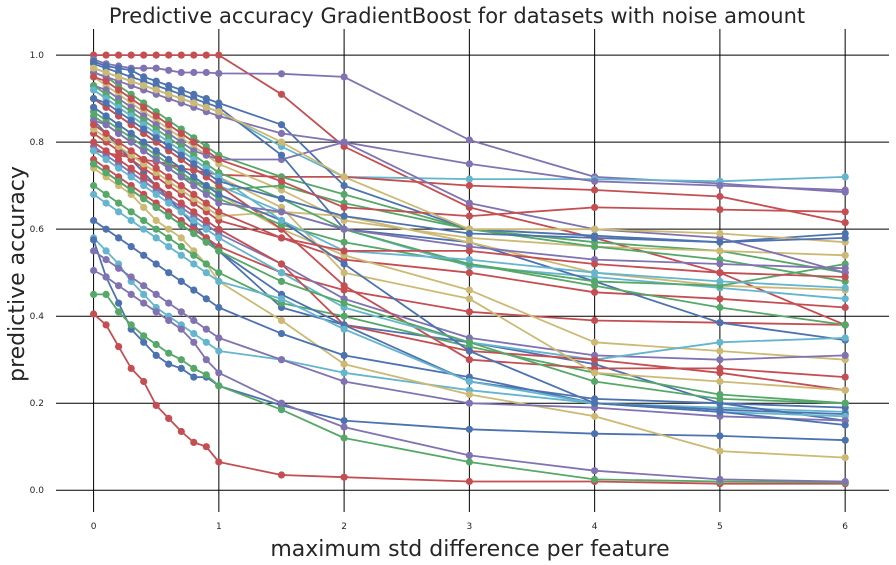 This screenshot has width=896, height=565. I want to click on y-tick-label: 0.0, so click(37, 491).